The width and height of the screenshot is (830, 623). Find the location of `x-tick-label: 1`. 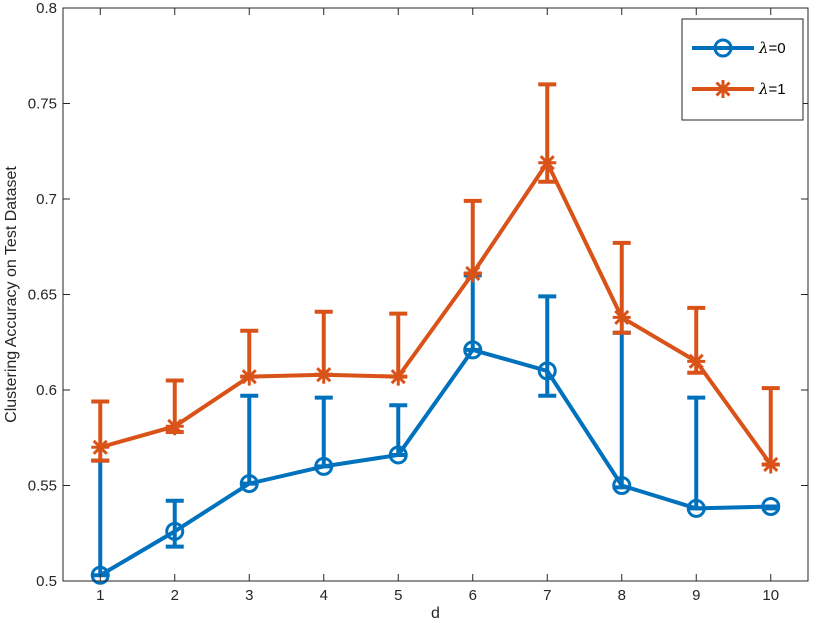

x-tick-label: 1 is located at coordinates (100, 595).